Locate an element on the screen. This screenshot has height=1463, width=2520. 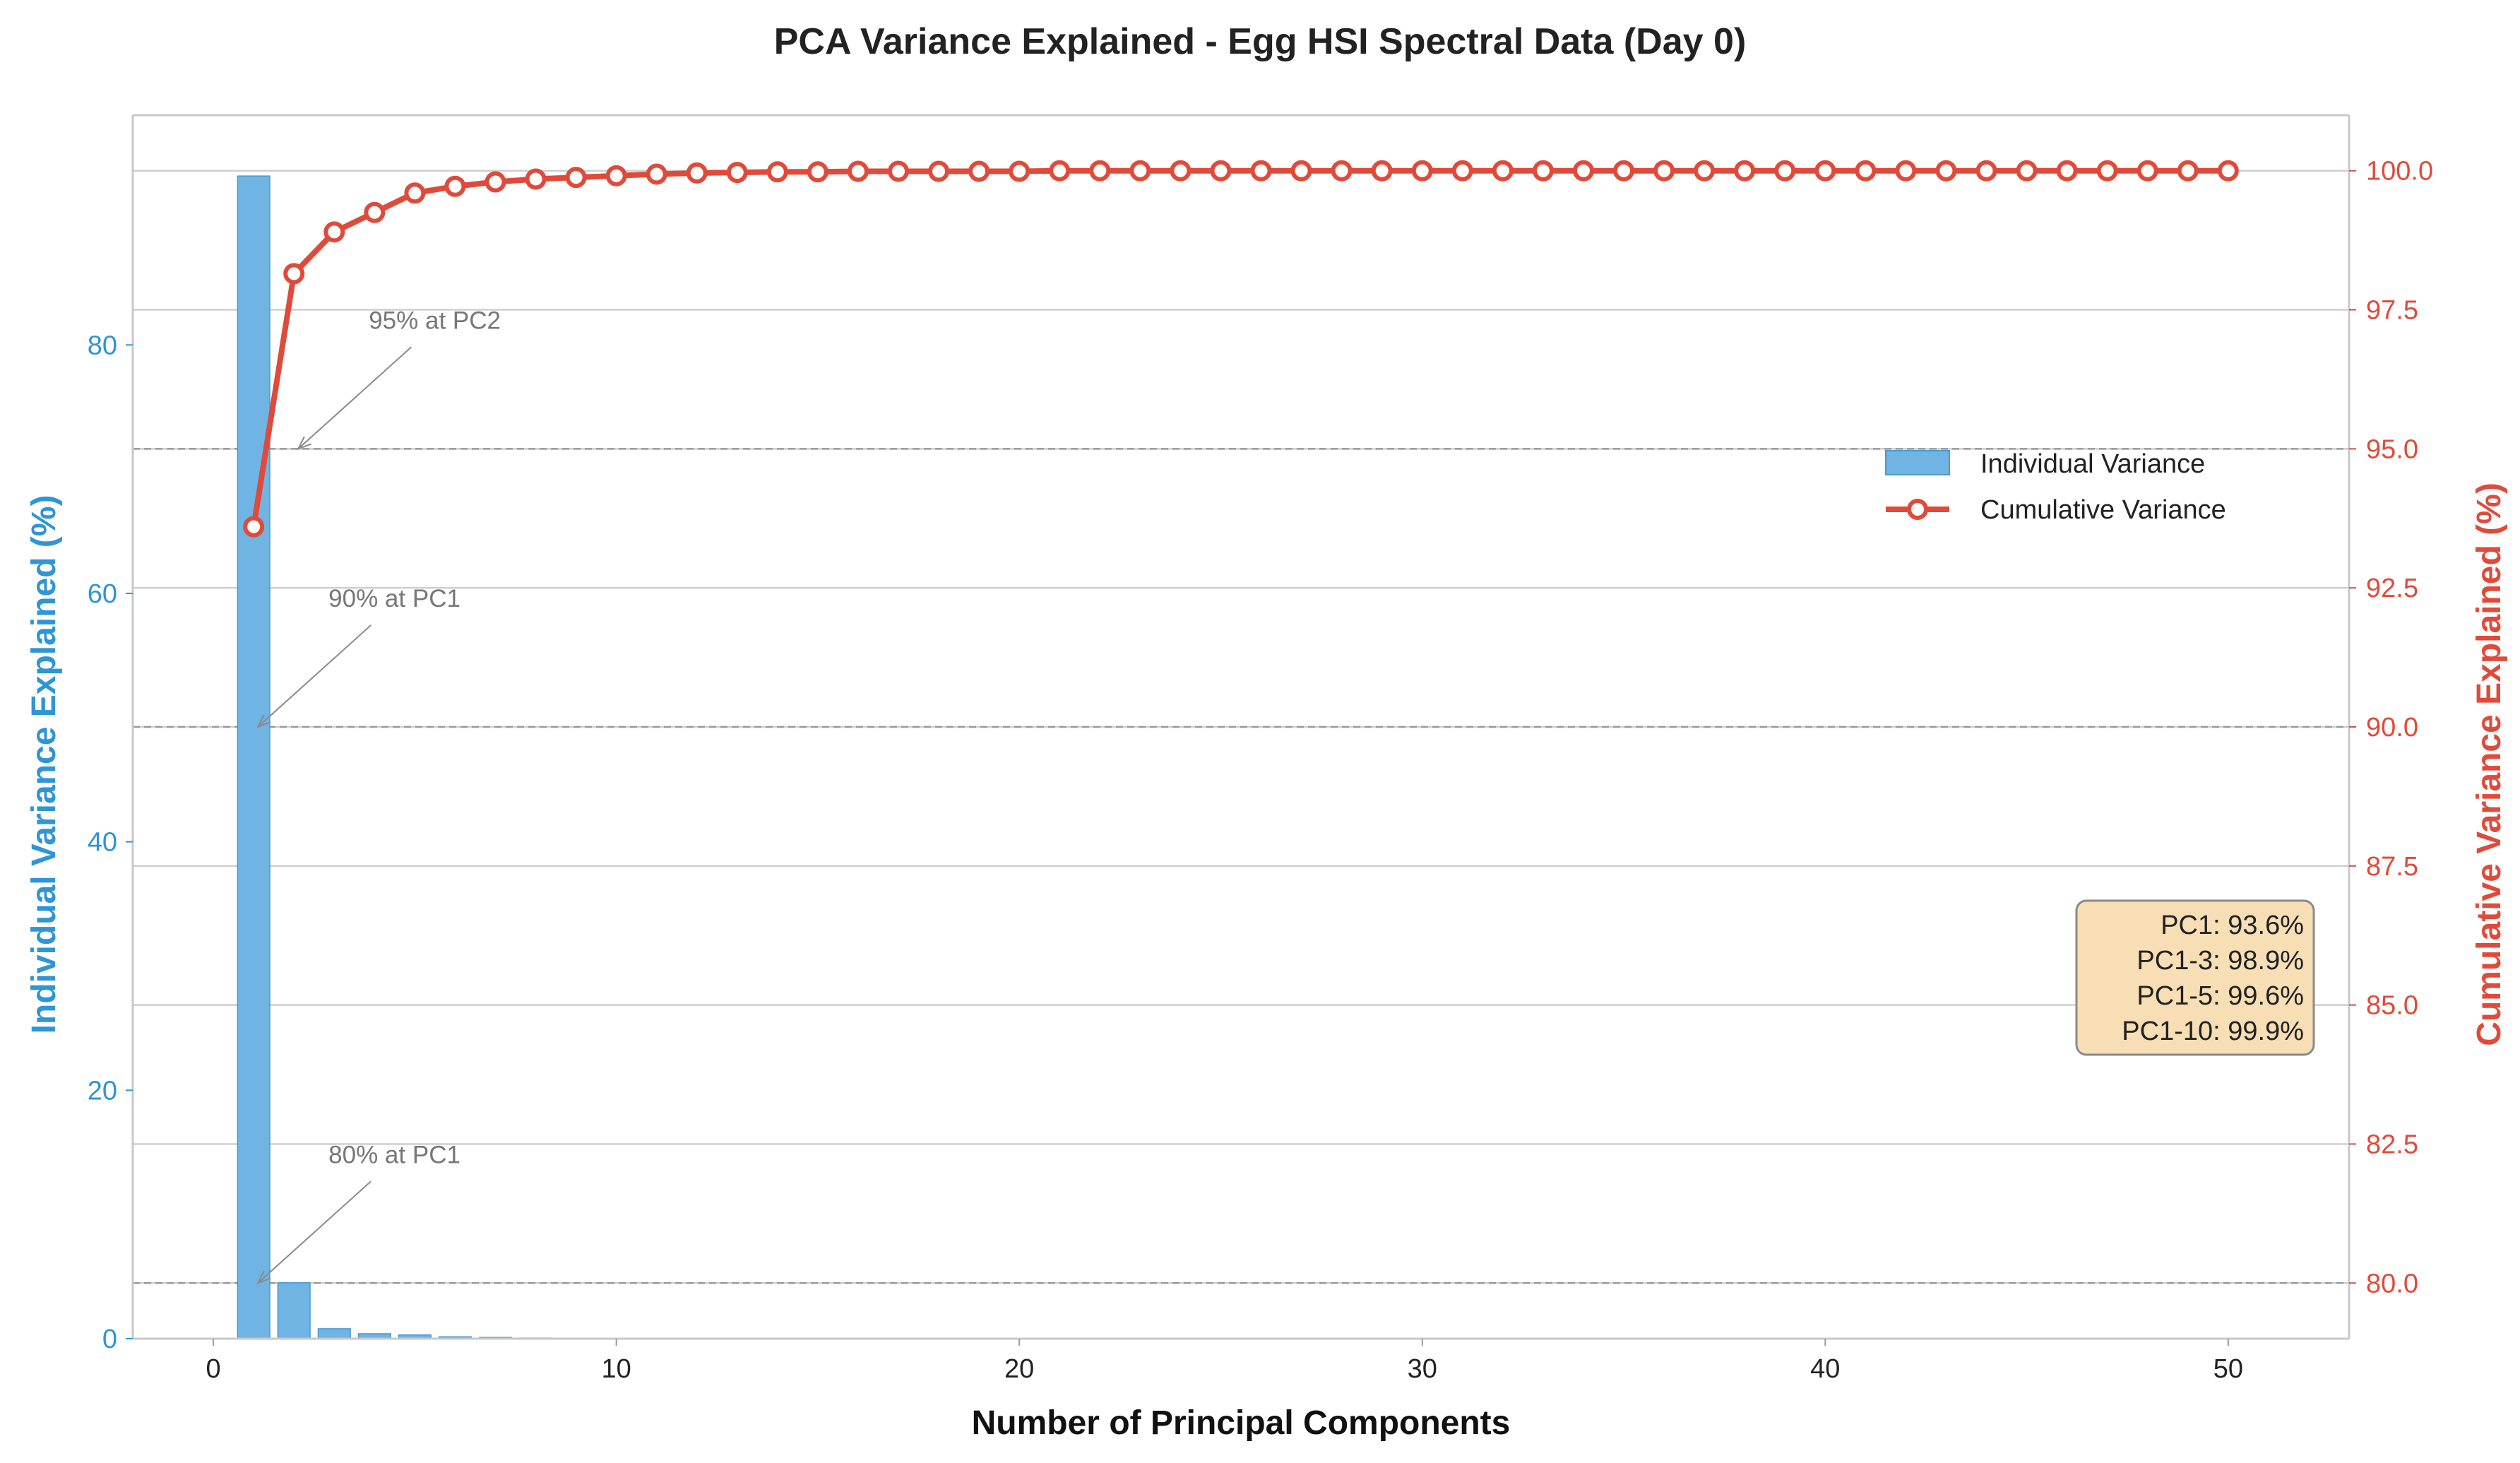
threshold-annotations: 95% at PC2 90% at PC1 80% at PC1 is located at coordinates (378, 796).